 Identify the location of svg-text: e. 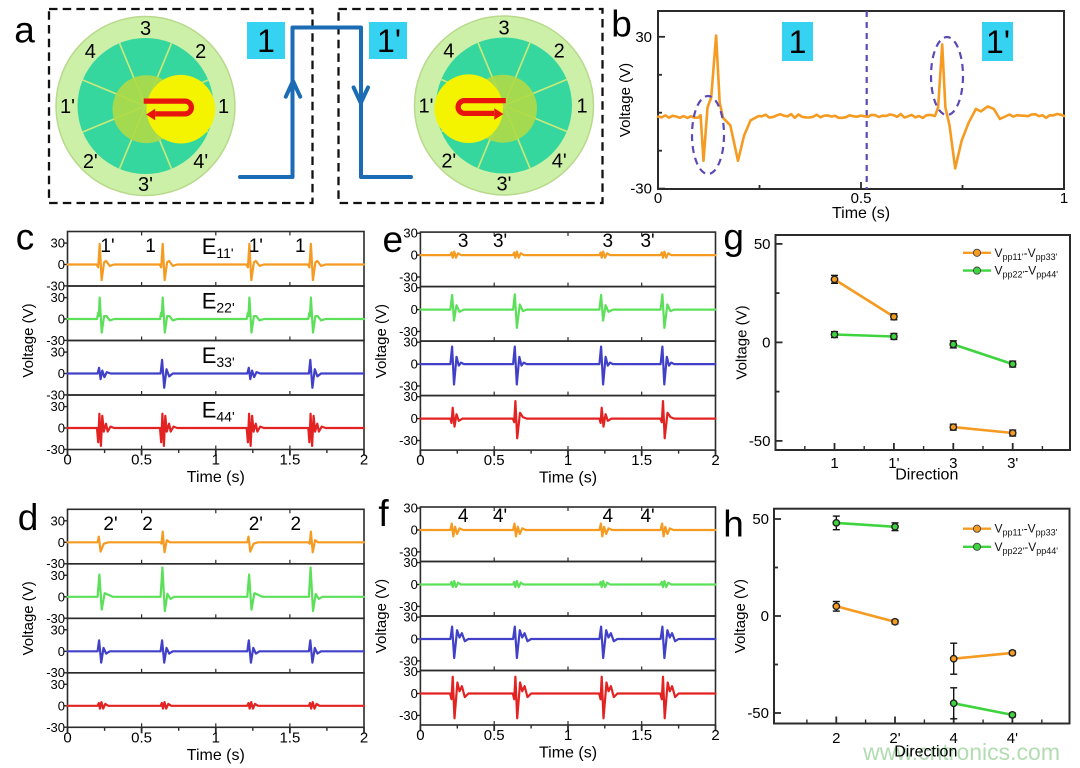
(393, 239).